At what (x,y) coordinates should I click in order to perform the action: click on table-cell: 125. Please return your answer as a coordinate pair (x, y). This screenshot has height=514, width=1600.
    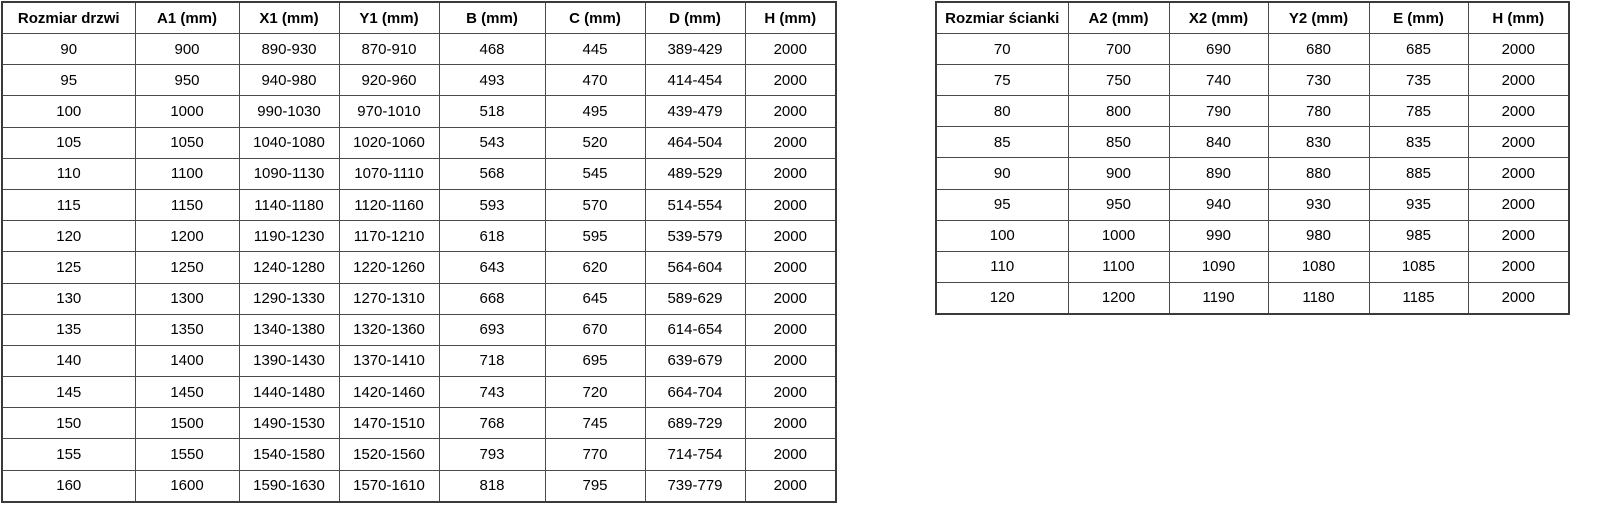
    Looking at the image, I should click on (68, 267).